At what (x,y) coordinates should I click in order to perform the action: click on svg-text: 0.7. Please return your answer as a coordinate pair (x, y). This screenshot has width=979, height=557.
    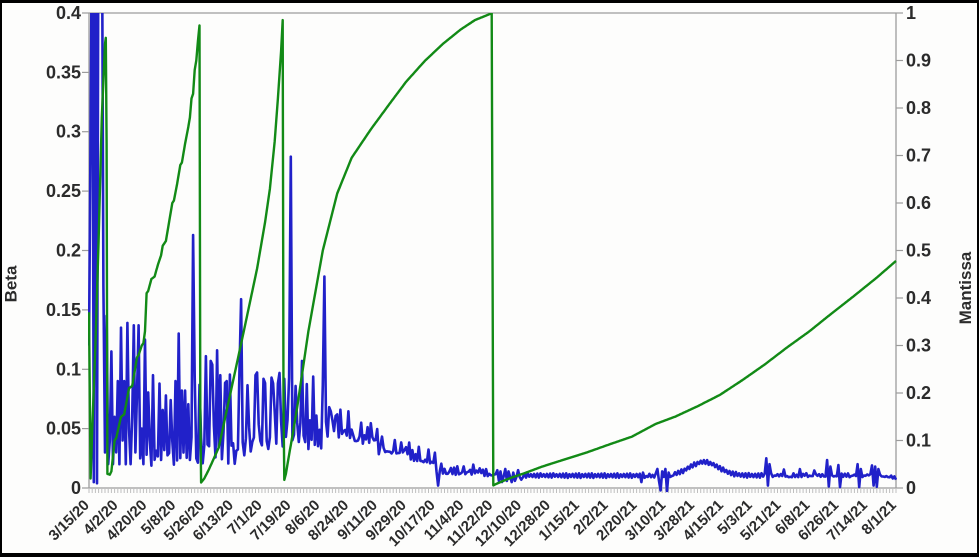
    Looking at the image, I should click on (918, 156).